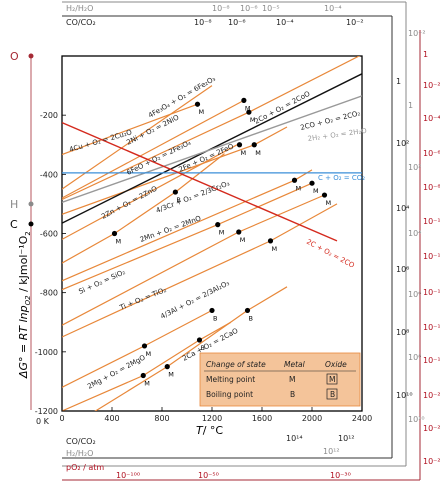 Image resolution: width=440 pixels, height=495 pixels. What do you see at coordinates (46, 352) in the screenshot?
I see `y-tick-label: -1000` at bounding box center [46, 352].